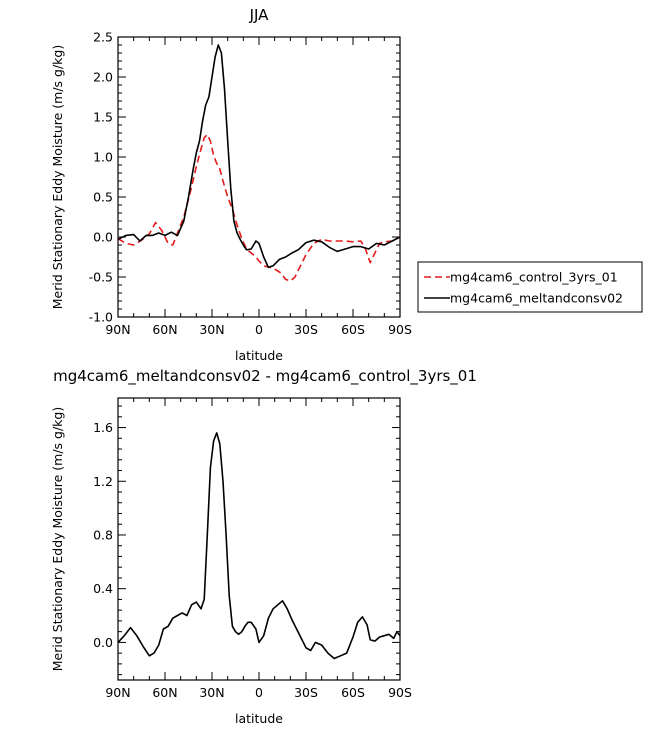 This screenshot has height=730, width=648. What do you see at coordinates (103, 157) in the screenshot?
I see `chart1-y-tick-label: 1.0` at bounding box center [103, 157].